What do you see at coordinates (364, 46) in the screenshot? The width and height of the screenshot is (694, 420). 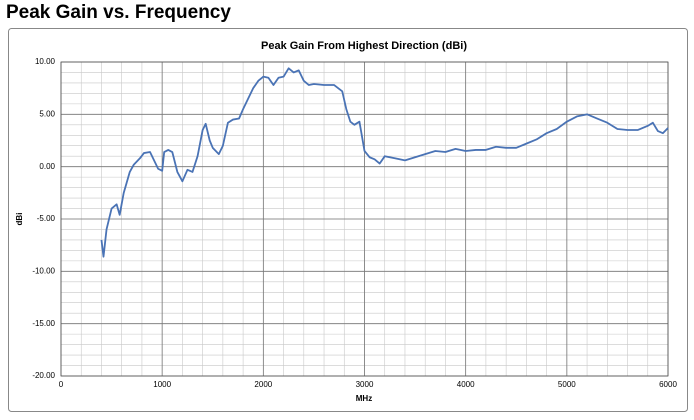 I see `chart-title: Peak Gain From Highest Direction (dBi)` at bounding box center [364, 46].